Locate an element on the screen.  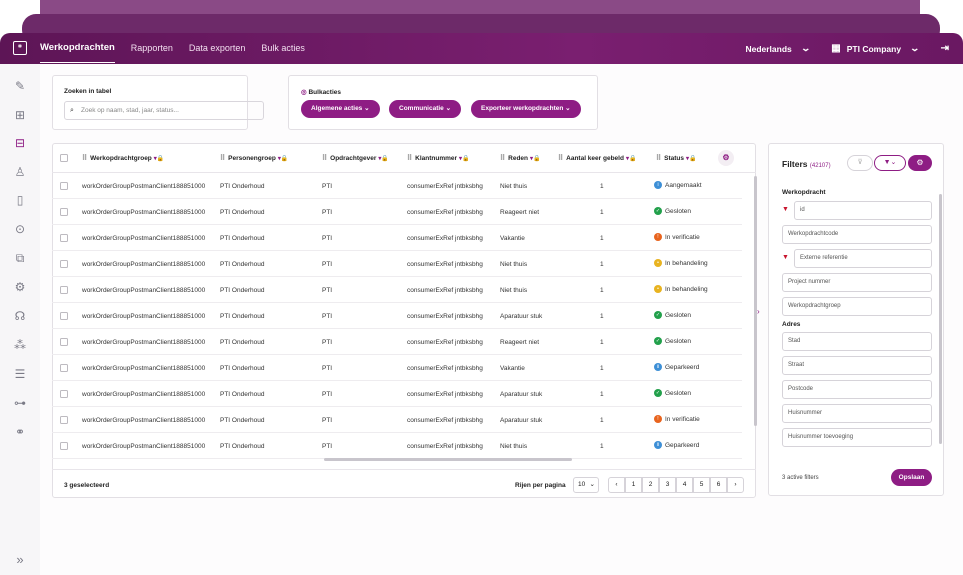
header-status: ⠿ Status ▾🔒 is located at coordinates (676, 158).